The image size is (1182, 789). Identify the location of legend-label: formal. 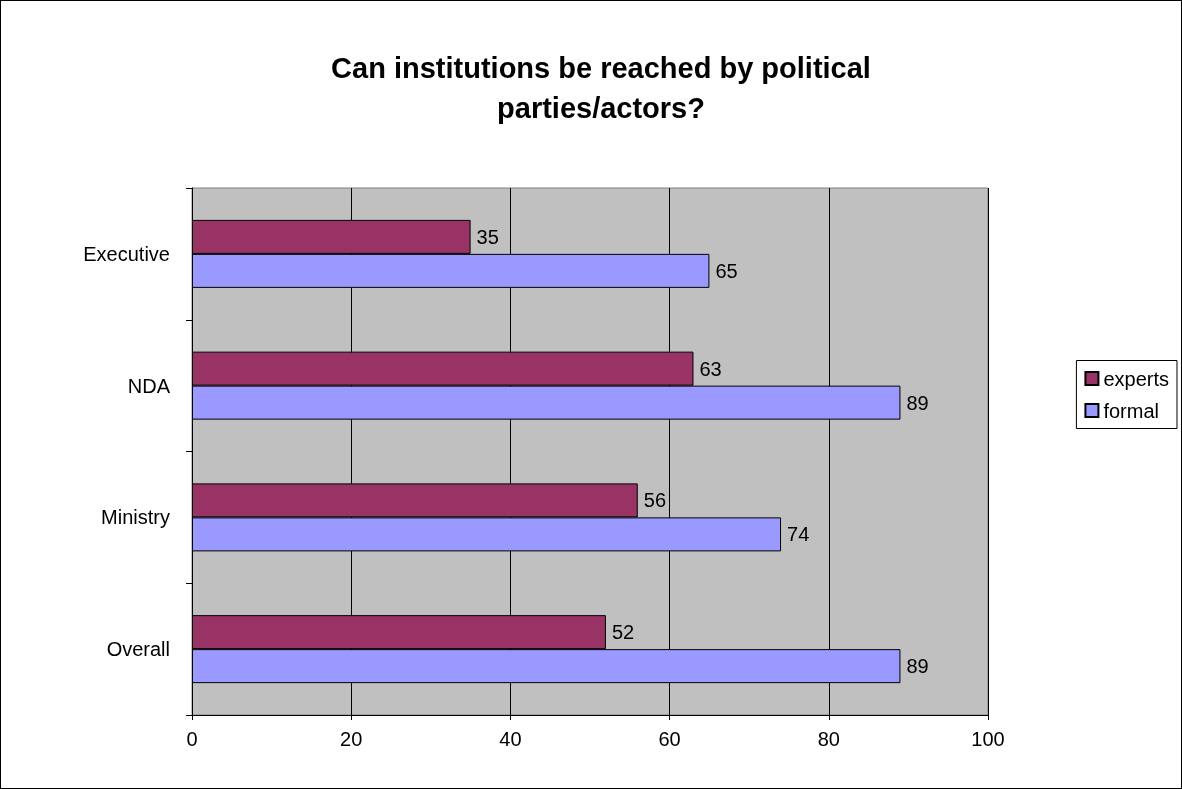
(1131, 410).